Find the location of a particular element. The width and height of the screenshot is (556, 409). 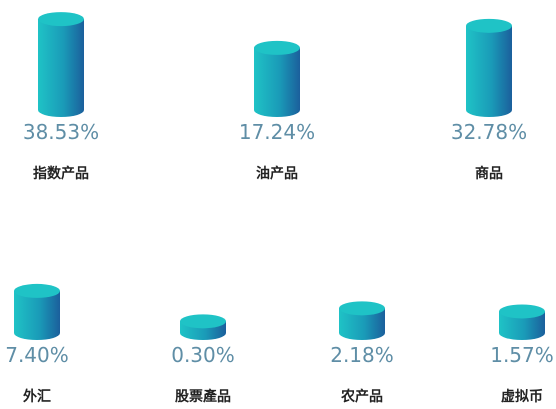

category-label: 外汇 is located at coordinates (37, 396).